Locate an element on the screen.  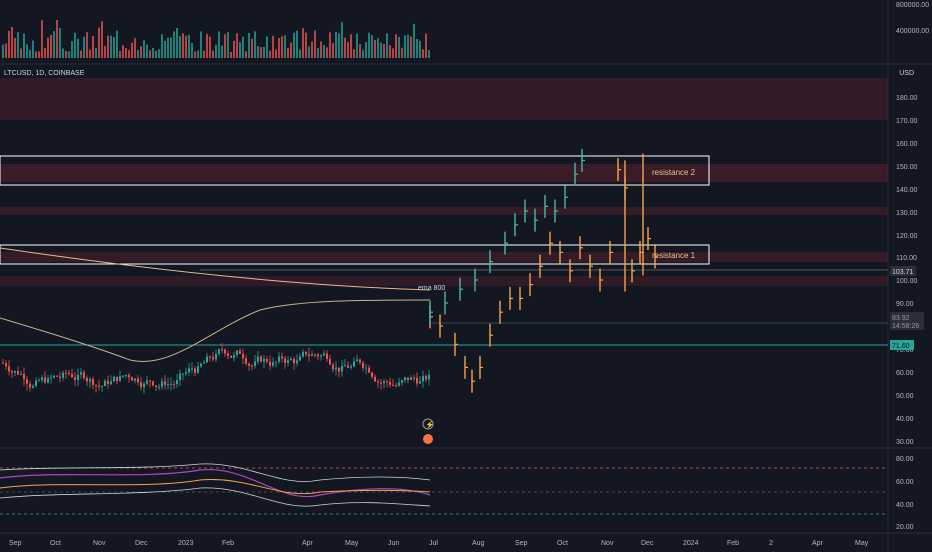
time-tick-label: Nov is located at coordinates (99, 543).